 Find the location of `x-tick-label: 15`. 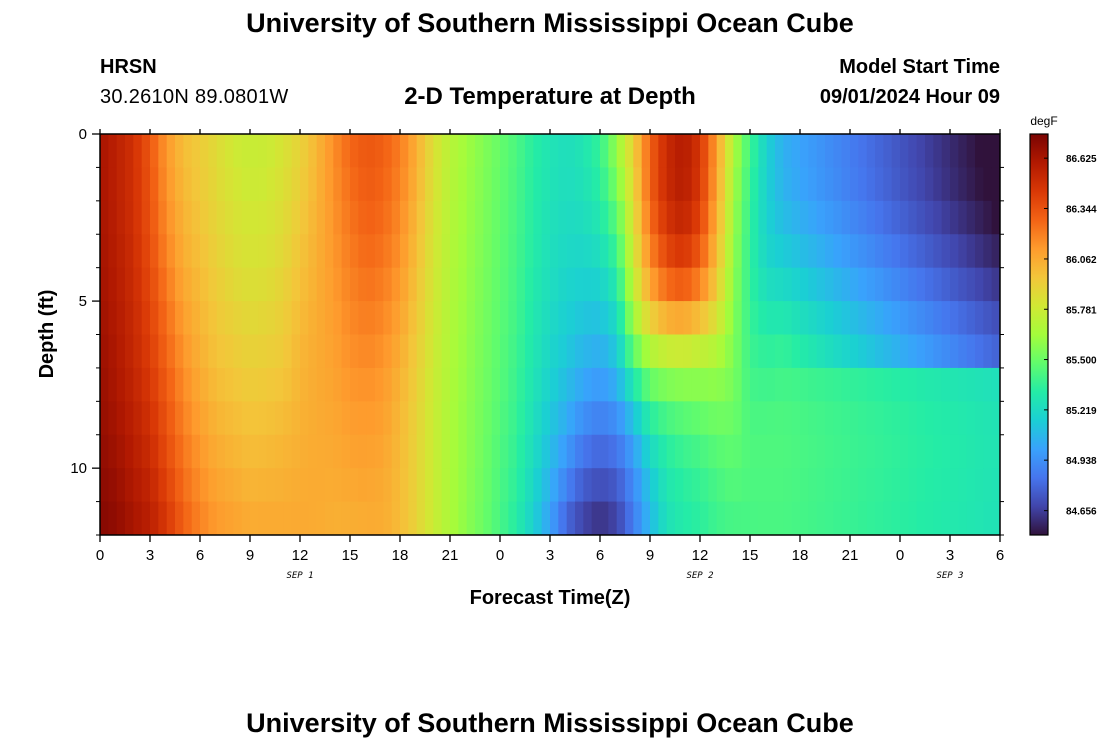

x-tick-label: 15 is located at coordinates (350, 555).